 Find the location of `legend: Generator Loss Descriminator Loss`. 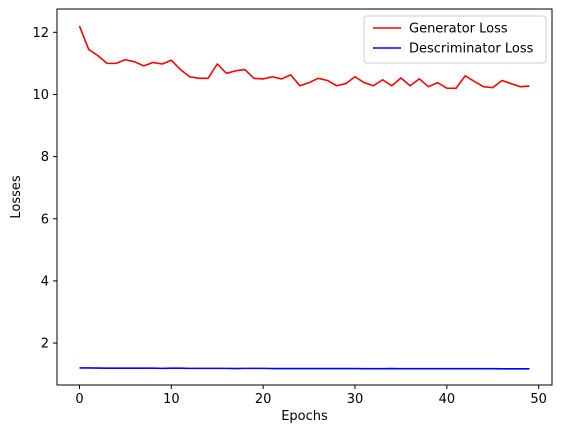

legend: Generator Loss Descriminator Loss is located at coordinates (455, 39).